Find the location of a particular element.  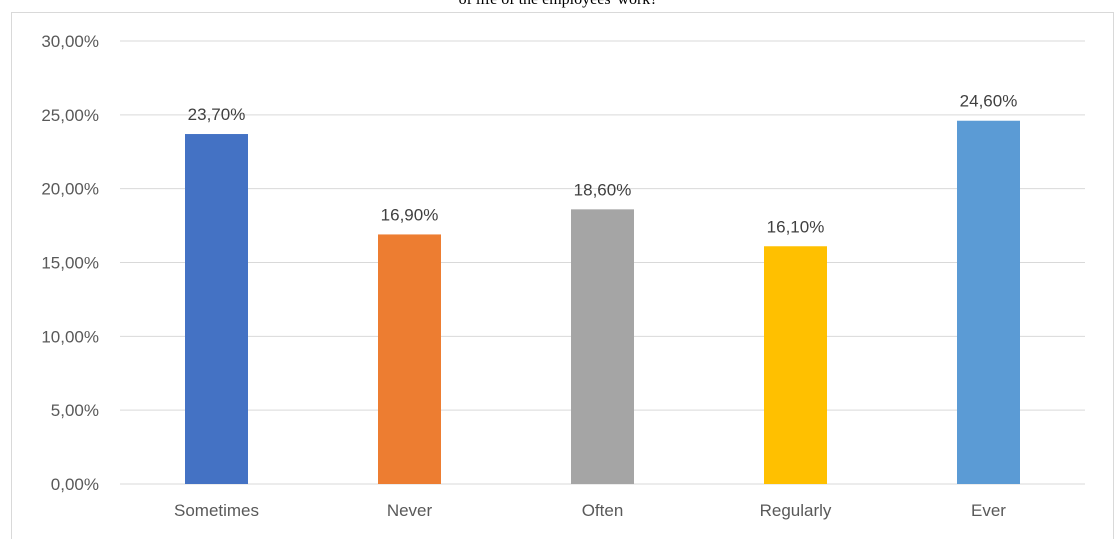

chart-title: of life of the employees' work? is located at coordinates (558, 4).